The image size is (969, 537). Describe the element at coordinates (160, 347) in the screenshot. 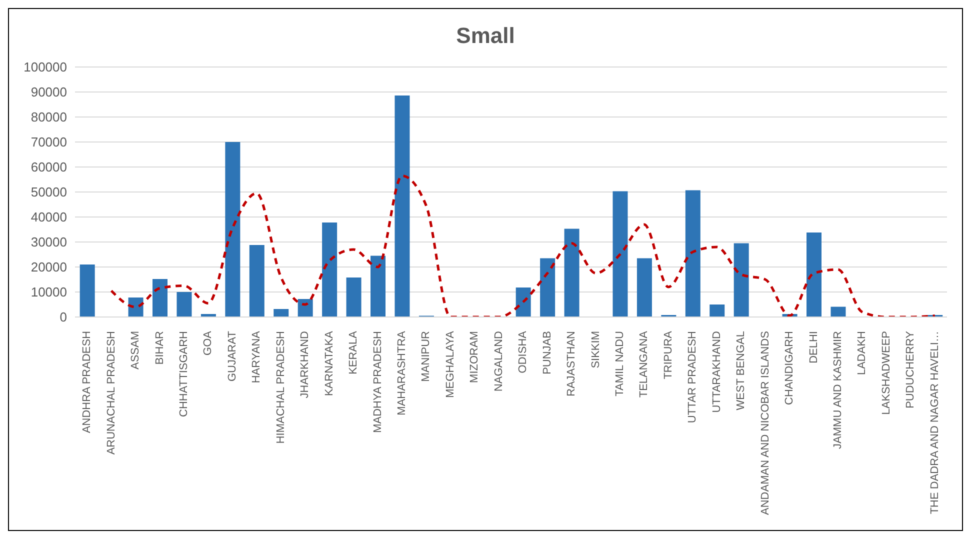

I see `x-tick-label: BIHAR` at that location.